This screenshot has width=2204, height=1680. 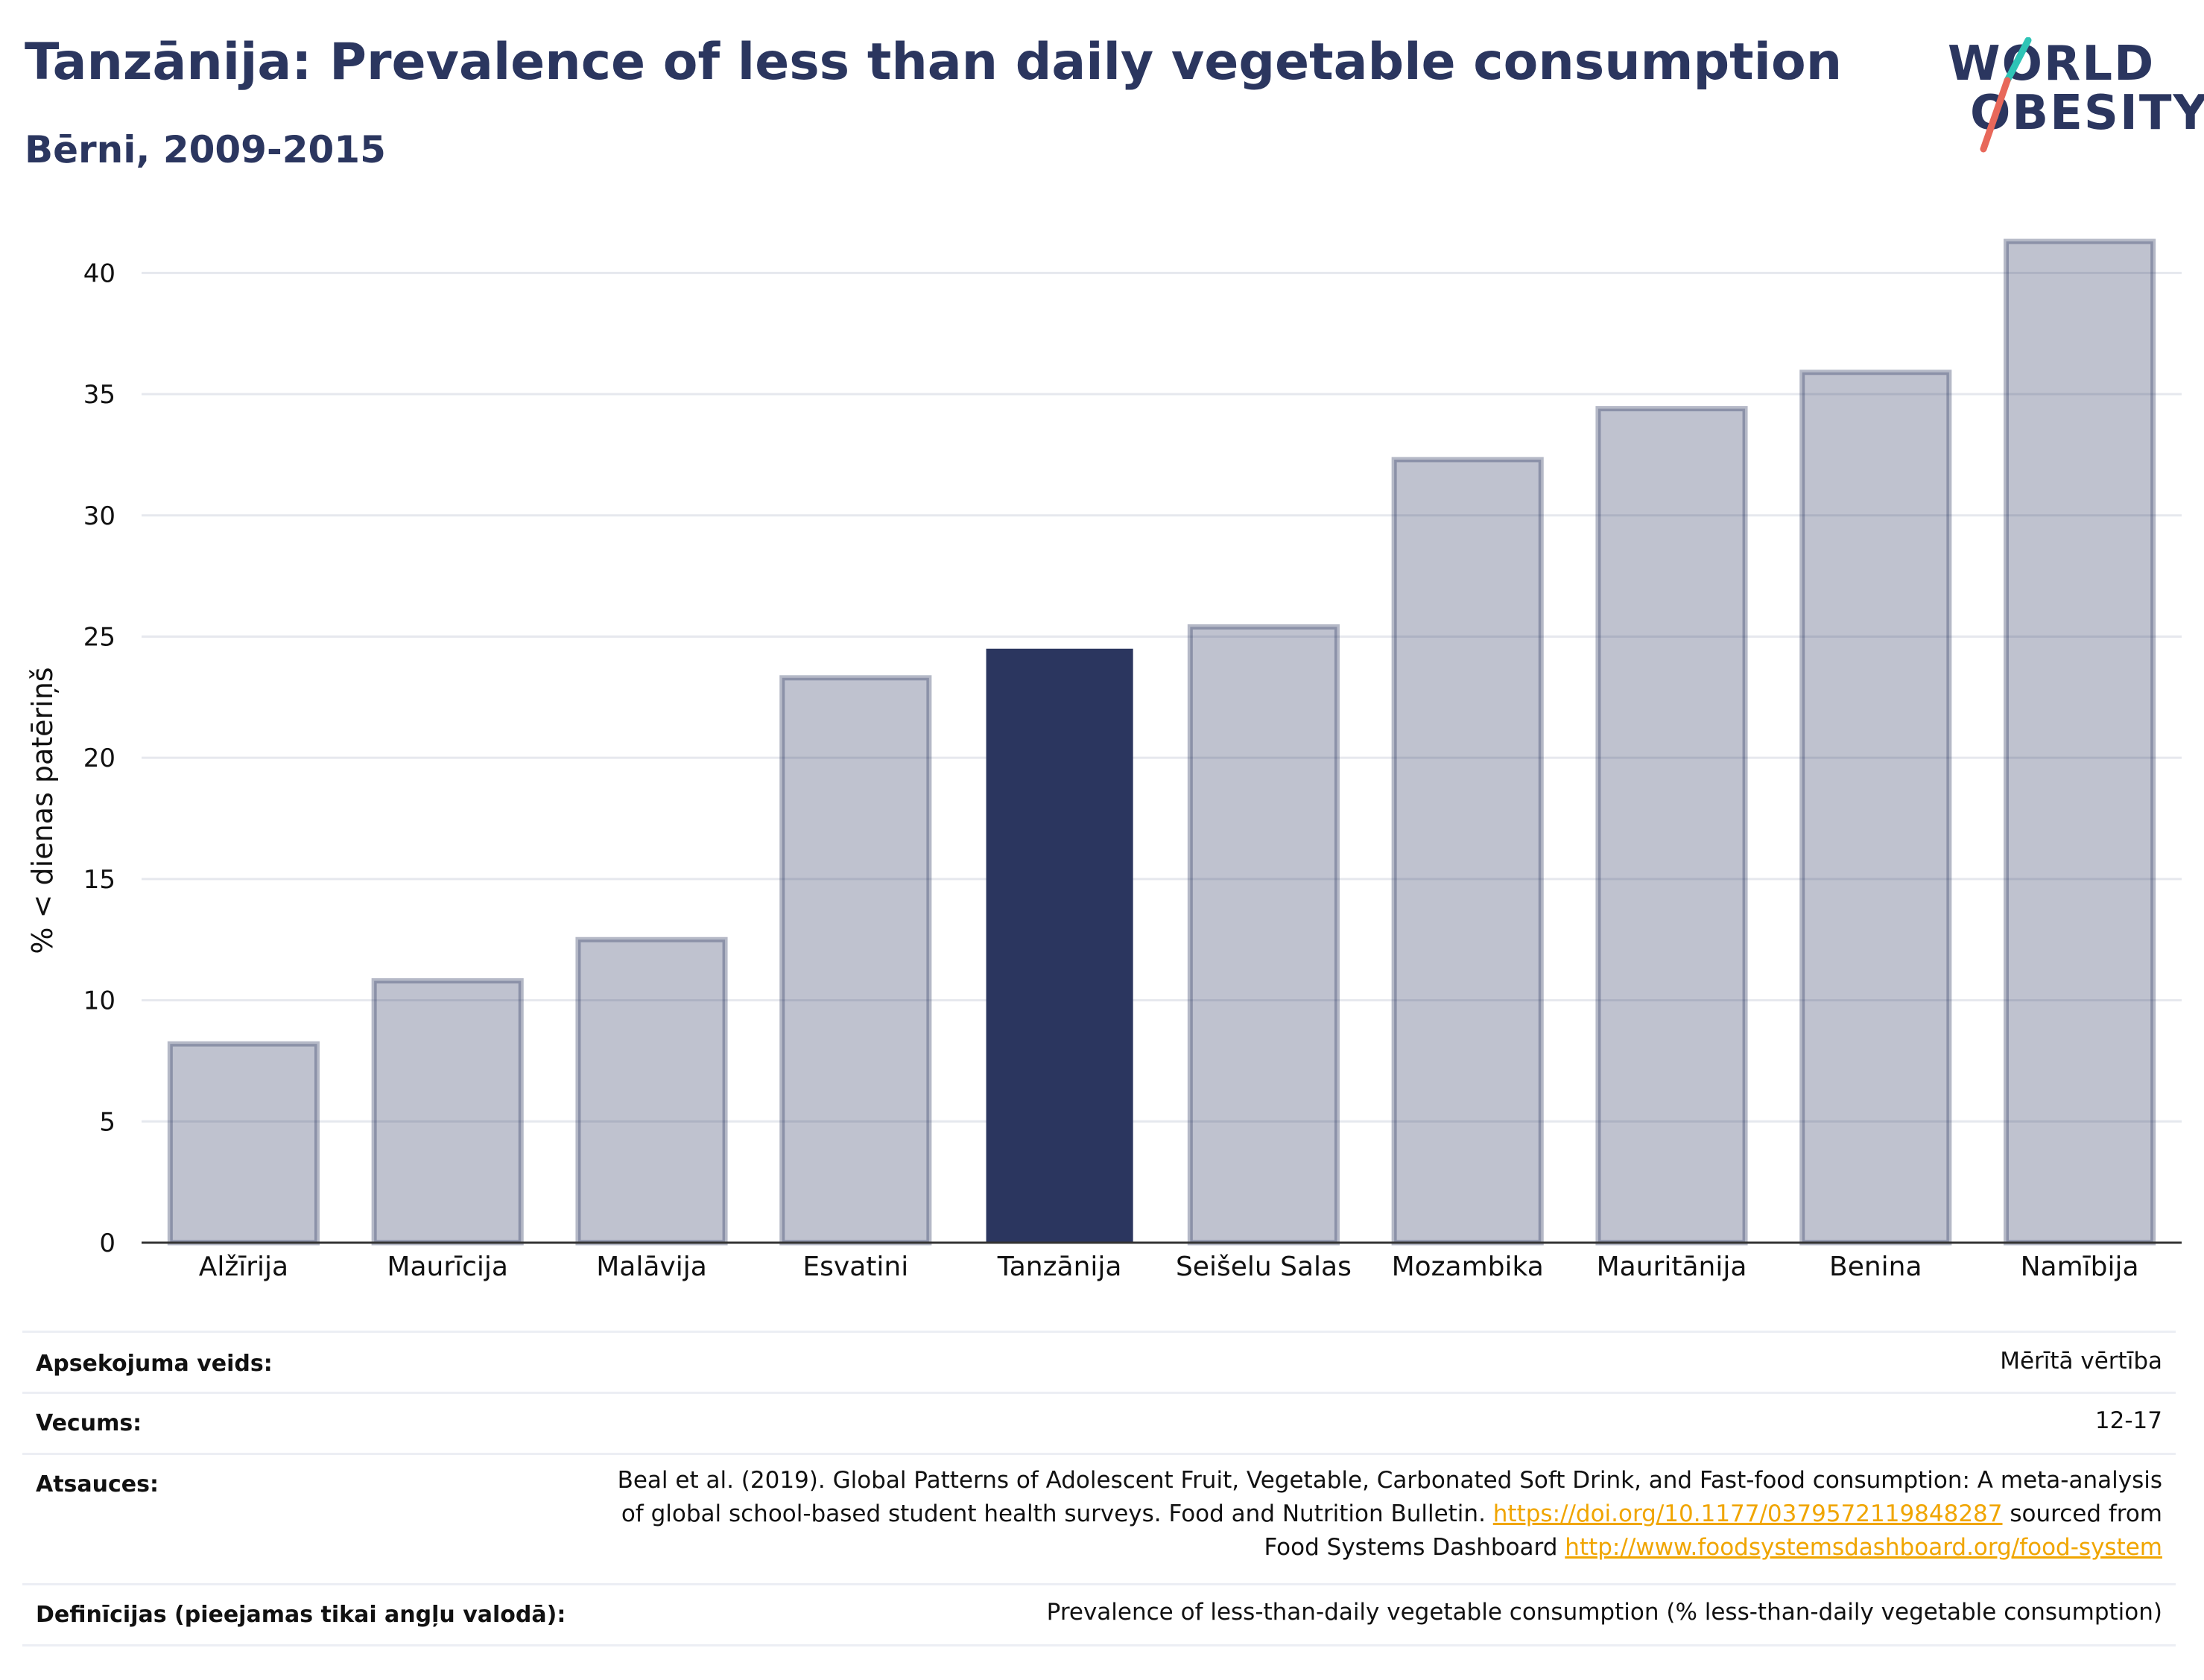 I want to click on x-tick-label: Alžīrija, so click(x=243, y=1267).